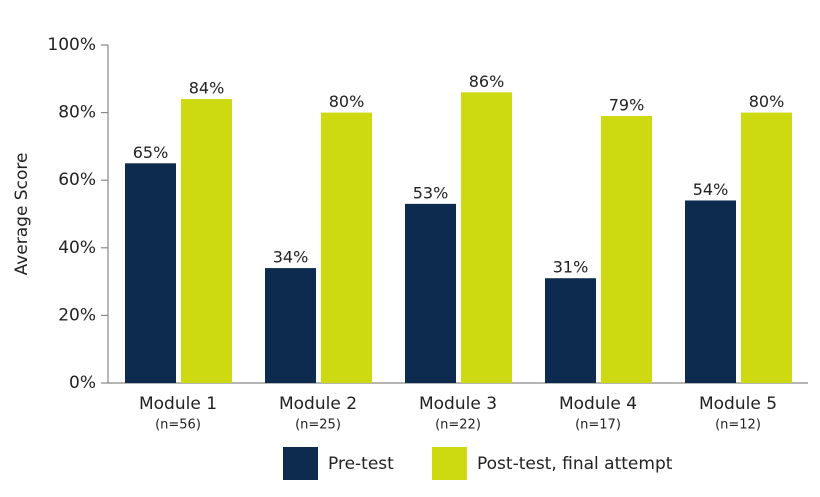  I want to click on x-tick-label: Module 3, so click(458, 404).